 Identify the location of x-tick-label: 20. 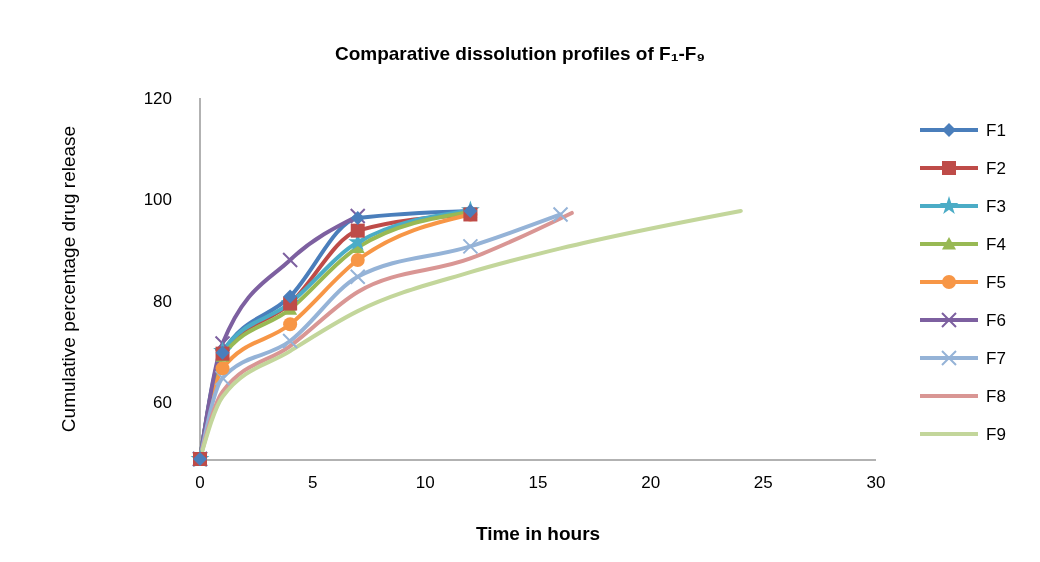
(651, 482).